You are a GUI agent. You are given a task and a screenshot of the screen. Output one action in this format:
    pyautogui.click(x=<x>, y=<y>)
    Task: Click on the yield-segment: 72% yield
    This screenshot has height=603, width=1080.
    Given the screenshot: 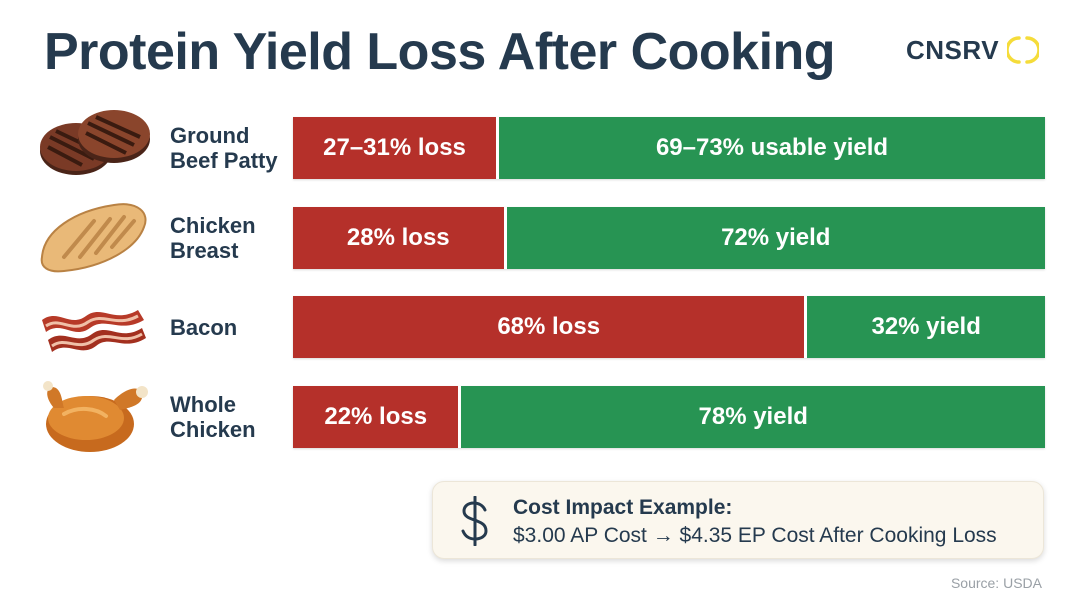 What is the action you would take?
    pyautogui.click(x=774, y=237)
    